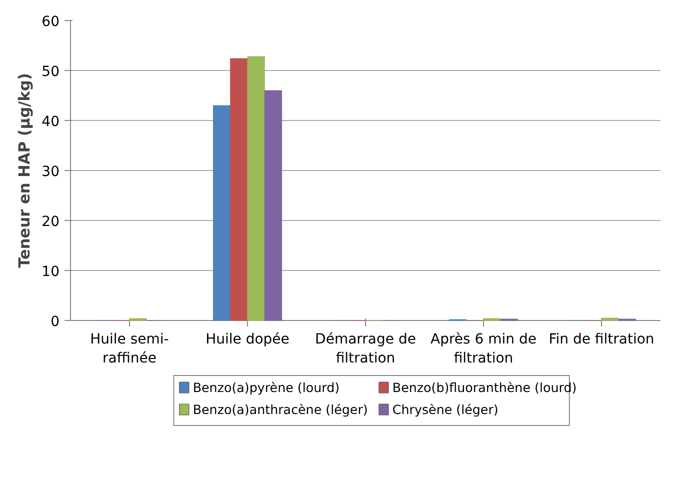 This screenshot has height=490, width=700. Describe the element at coordinates (280, 409) in the screenshot. I see `legend-label: Benzo(a)anthracène (léger)` at that location.